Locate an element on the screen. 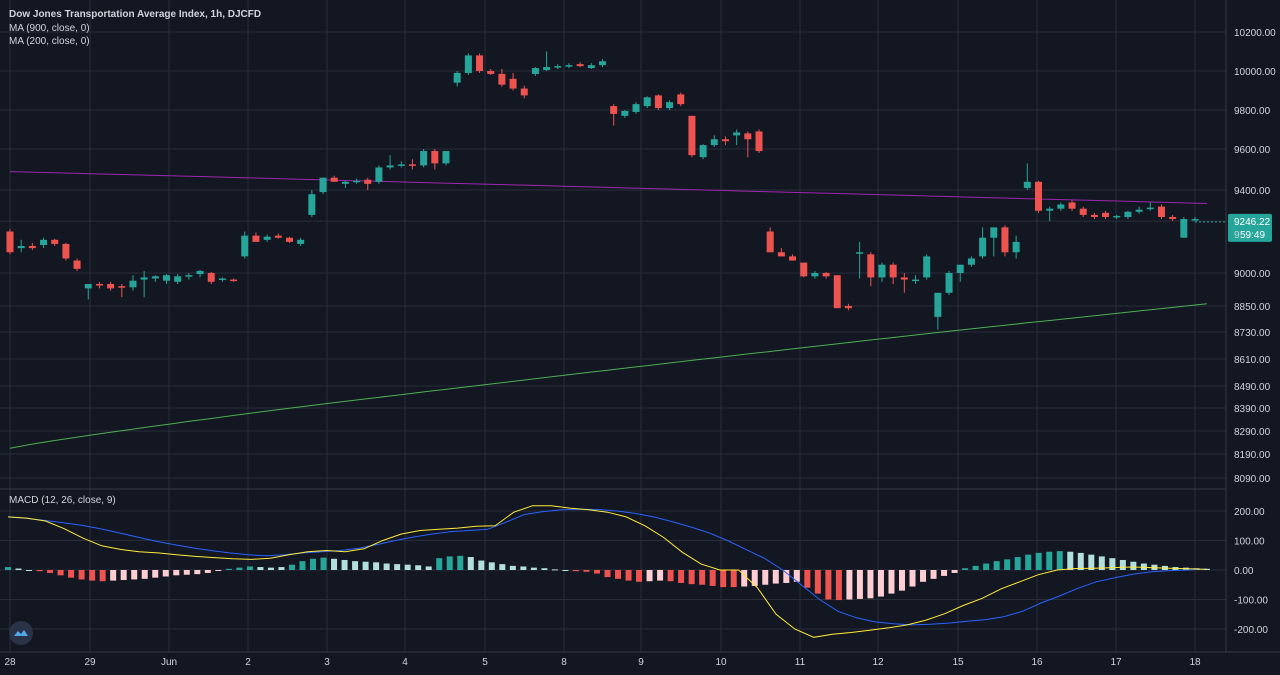  last-price-label: 9246.22 is located at coordinates (1252, 222).